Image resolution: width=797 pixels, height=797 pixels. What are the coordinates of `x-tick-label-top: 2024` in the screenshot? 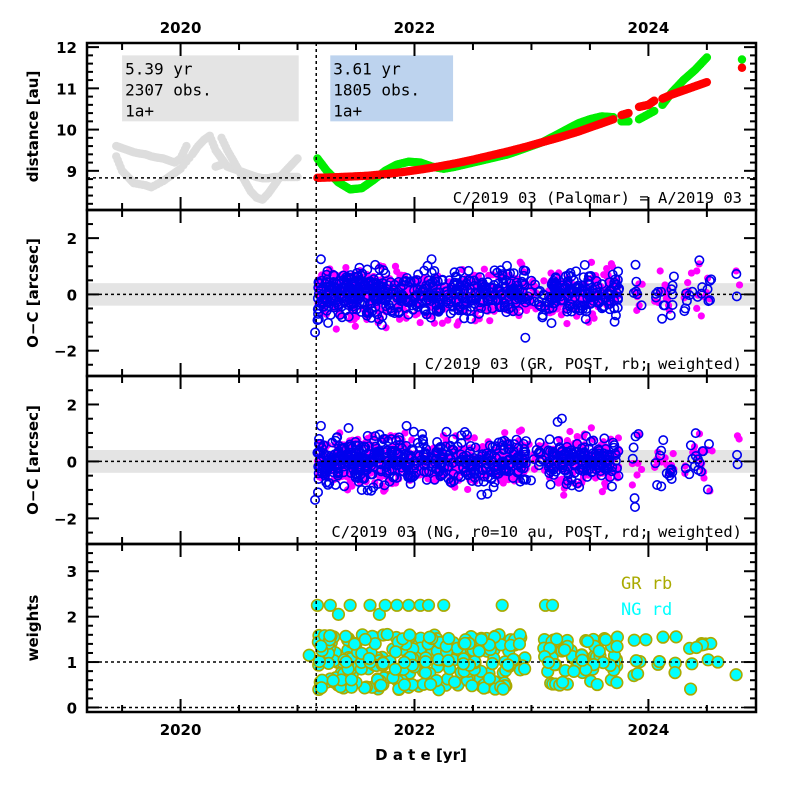 It's located at (649, 28).